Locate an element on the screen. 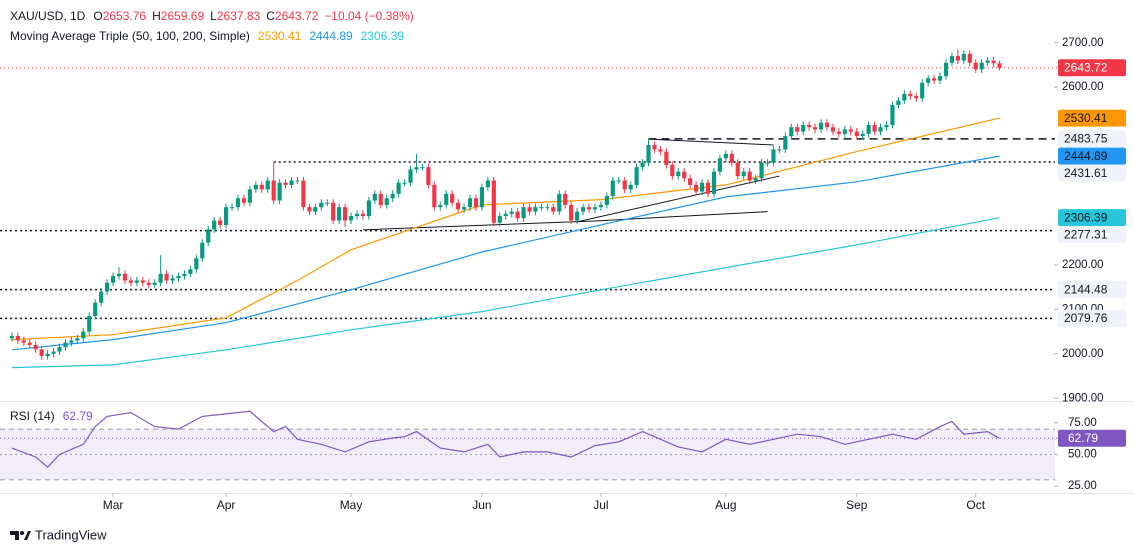  symbol: XAU/USD, 1D is located at coordinates (48, 16).